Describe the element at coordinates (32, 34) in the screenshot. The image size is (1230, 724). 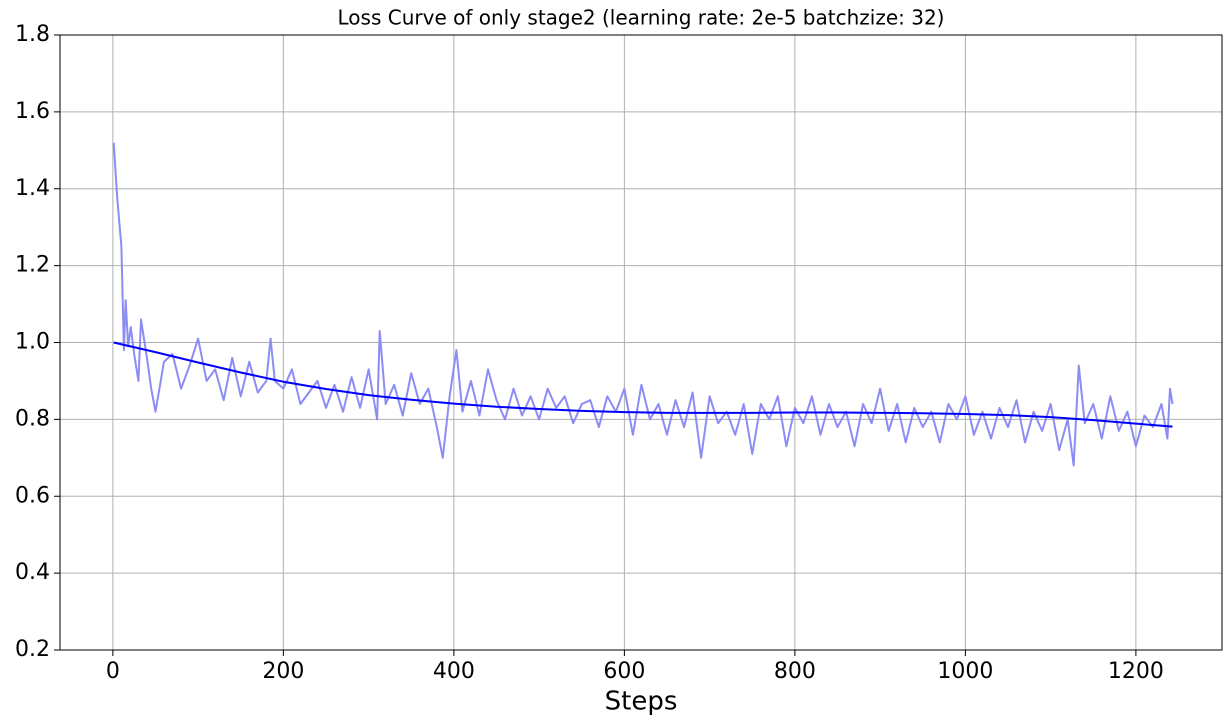
I see `y-tick-label: 1.8` at that location.